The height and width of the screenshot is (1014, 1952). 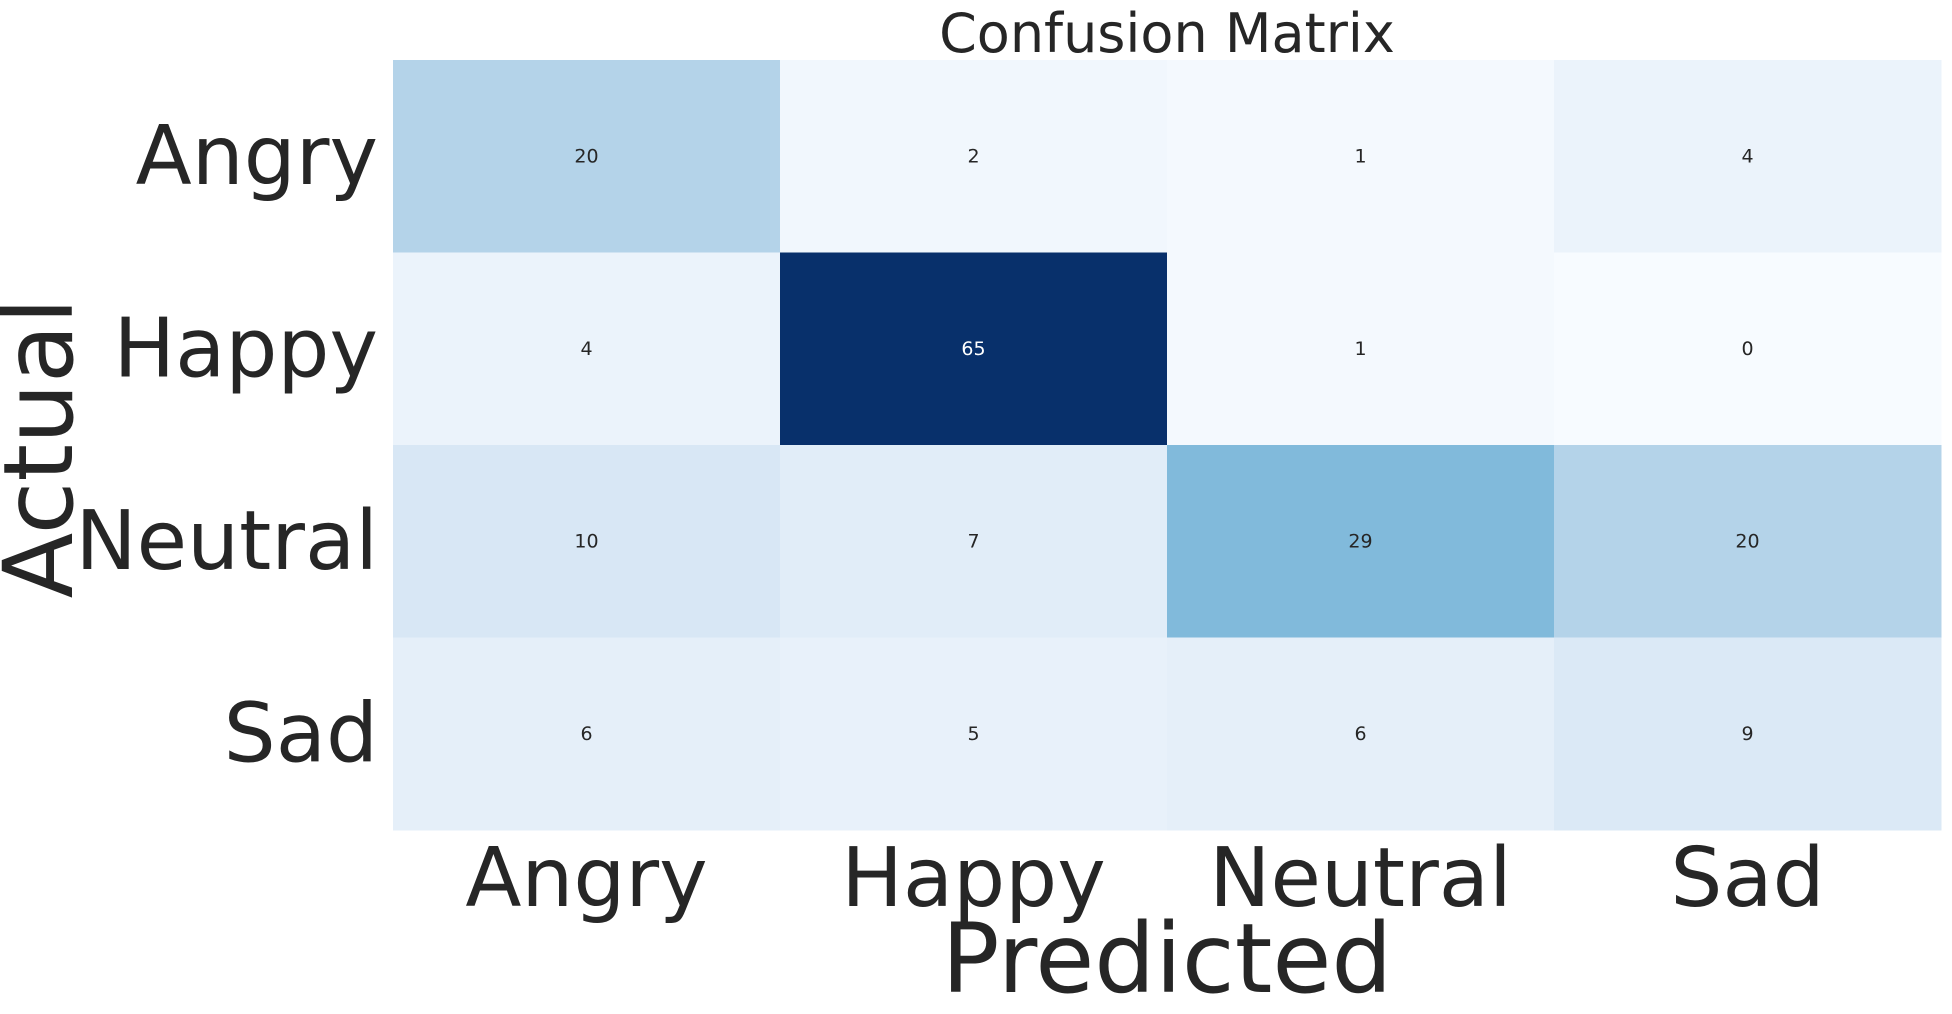 I want to click on cell-value-label: 7, so click(x=973, y=541).